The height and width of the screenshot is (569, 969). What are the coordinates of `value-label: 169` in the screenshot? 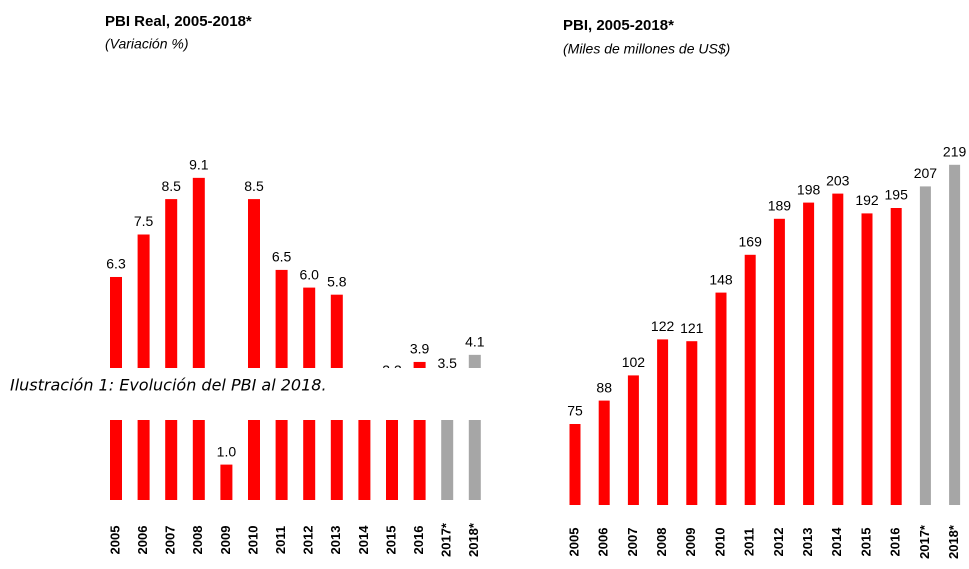 It's located at (751, 242).